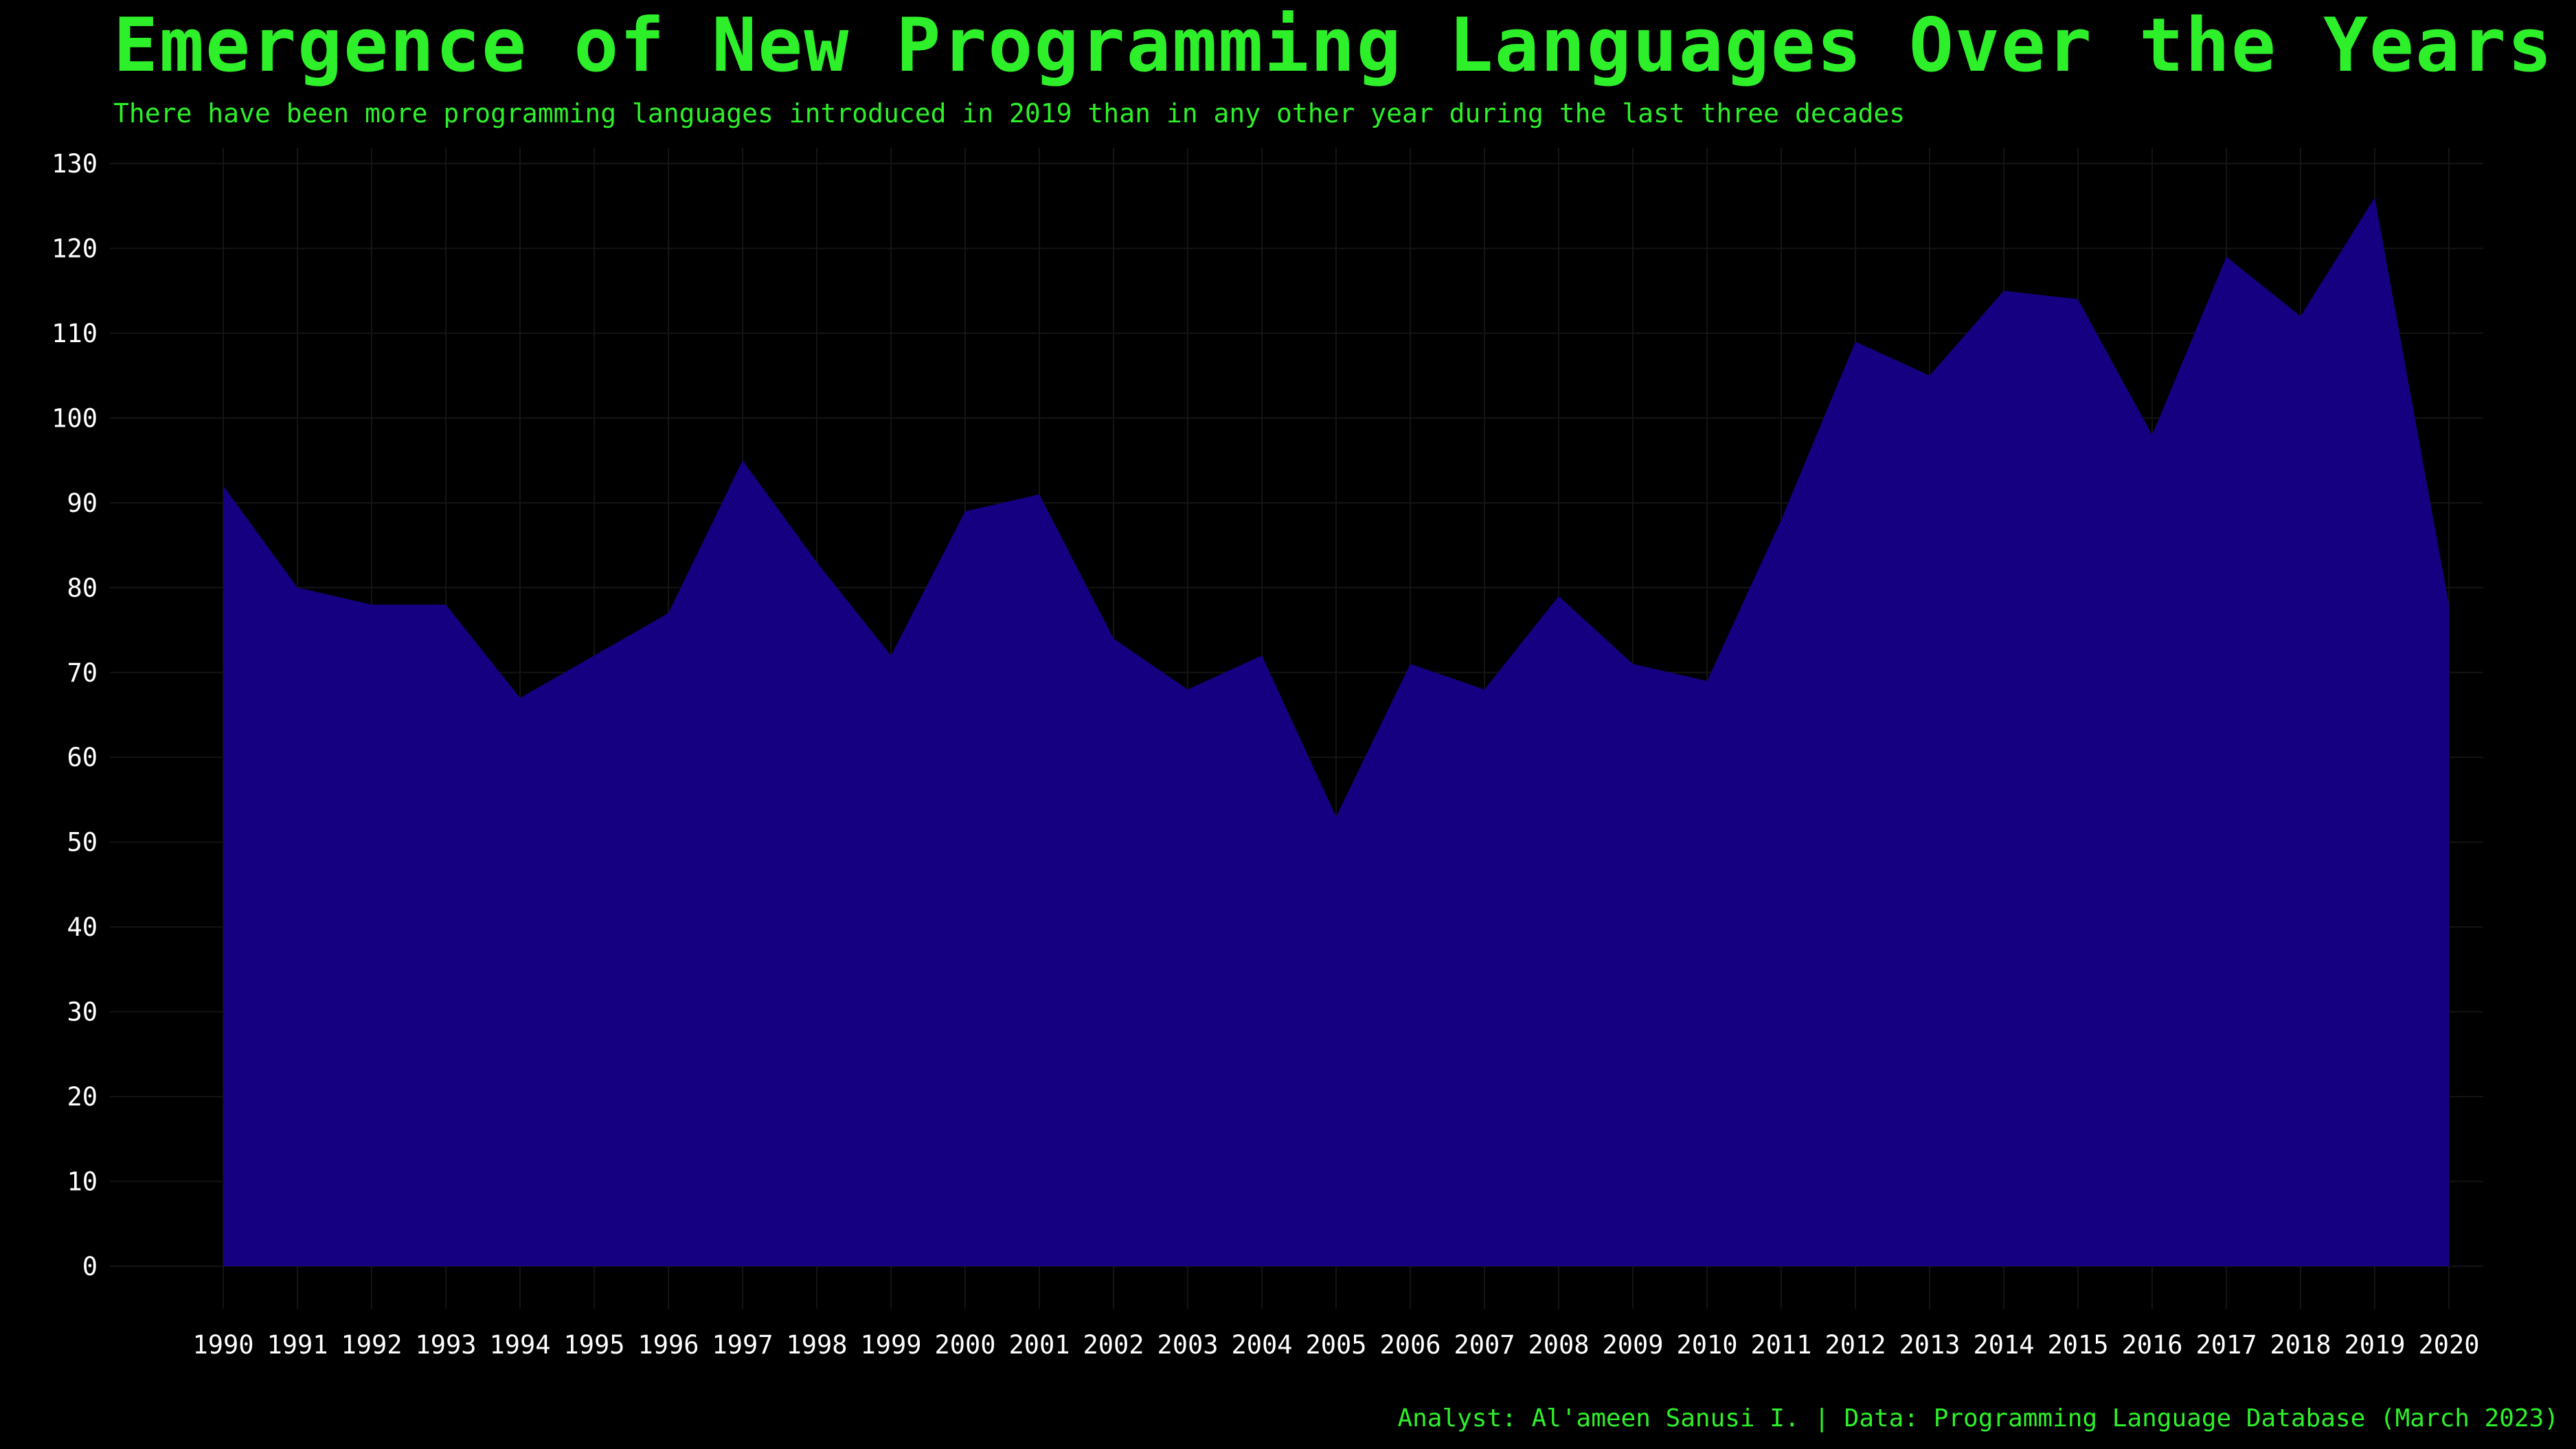  Describe the element at coordinates (742, 1345) in the screenshot. I see `x-tick-label: 1997` at that location.